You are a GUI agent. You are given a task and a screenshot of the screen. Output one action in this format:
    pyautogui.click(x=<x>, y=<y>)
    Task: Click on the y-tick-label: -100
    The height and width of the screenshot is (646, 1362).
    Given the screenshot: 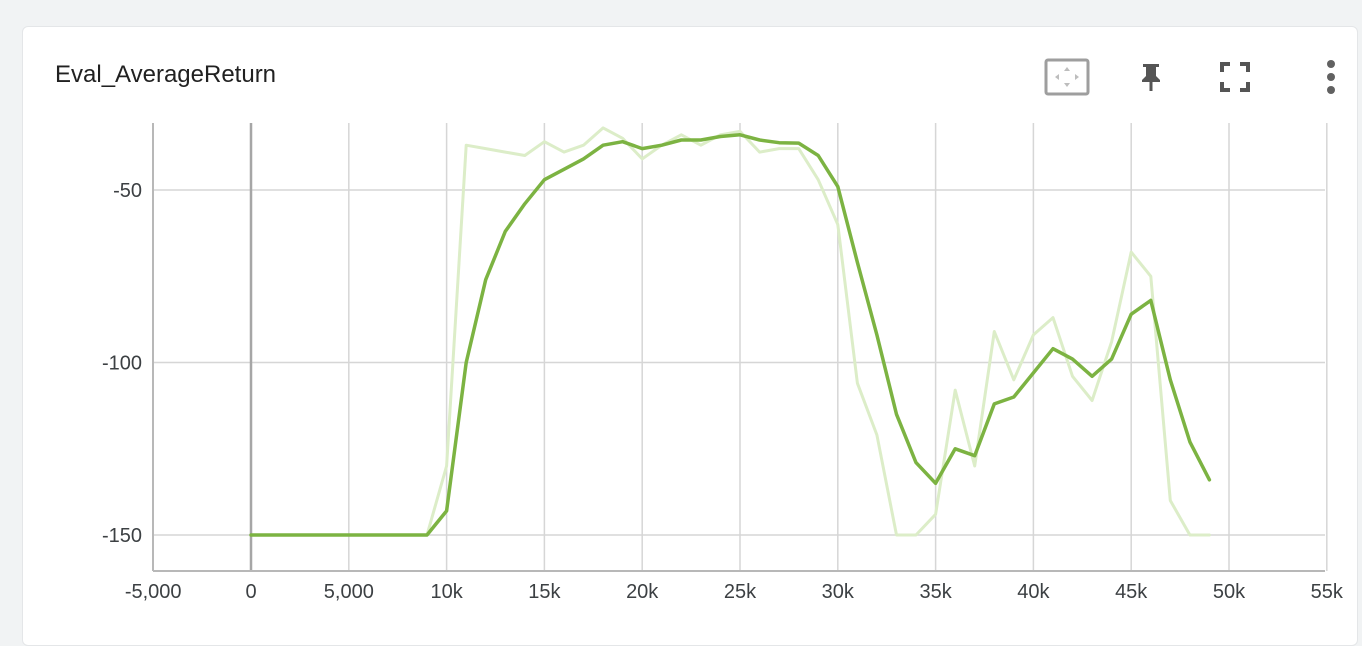 What is the action you would take?
    pyautogui.click(x=122, y=364)
    